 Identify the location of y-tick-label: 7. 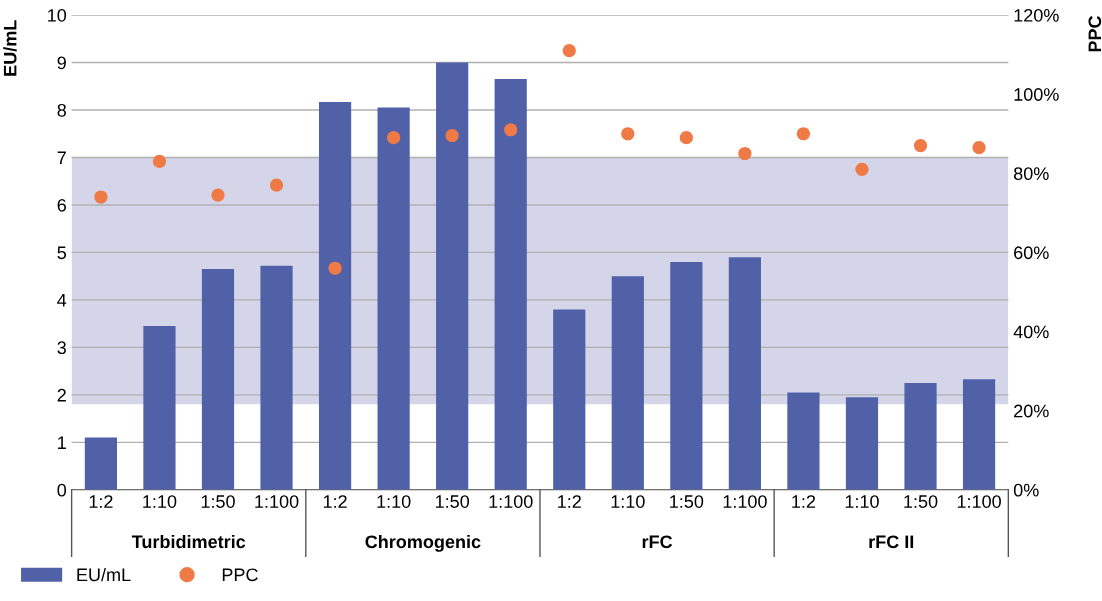
(61, 157).